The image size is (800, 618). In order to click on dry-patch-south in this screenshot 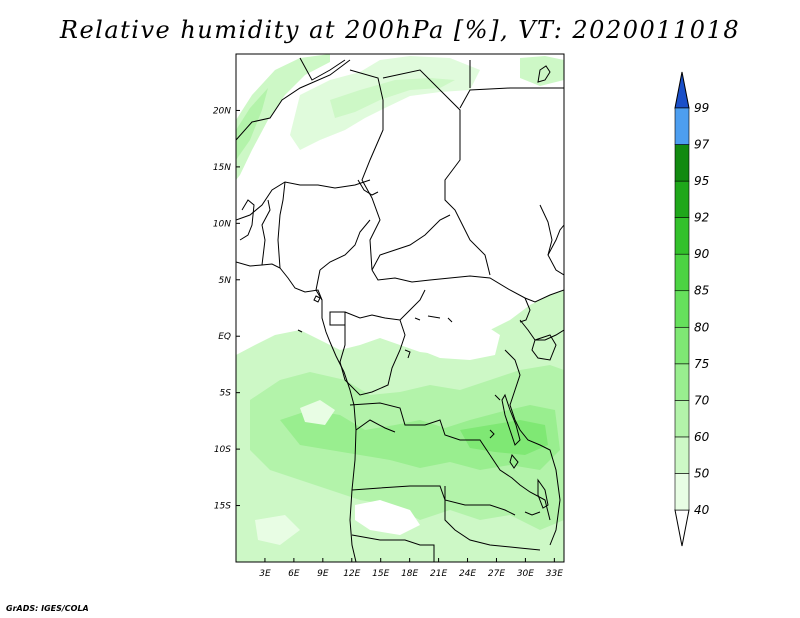, I will do `click(387, 517)`.